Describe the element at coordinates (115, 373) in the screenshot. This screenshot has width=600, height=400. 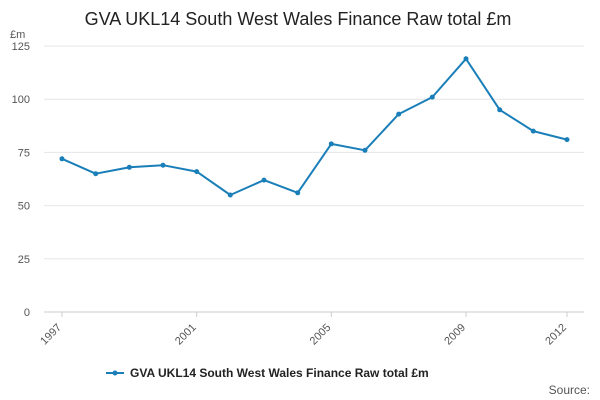
I see `legend-marker-swatch` at that location.